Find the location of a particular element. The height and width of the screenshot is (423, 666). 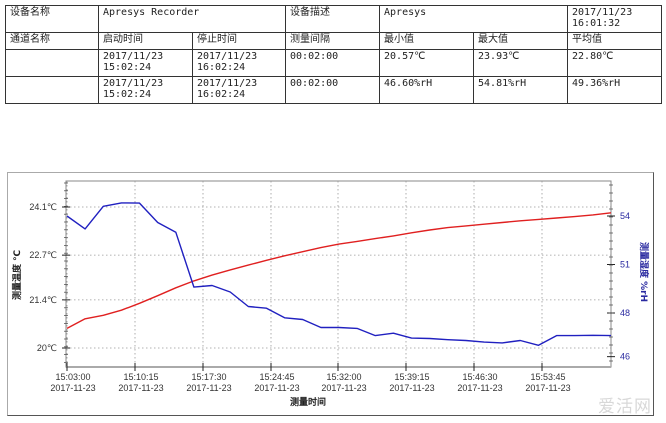

y-left-axis-title: 测量温度 ℃ is located at coordinates (17, 275).